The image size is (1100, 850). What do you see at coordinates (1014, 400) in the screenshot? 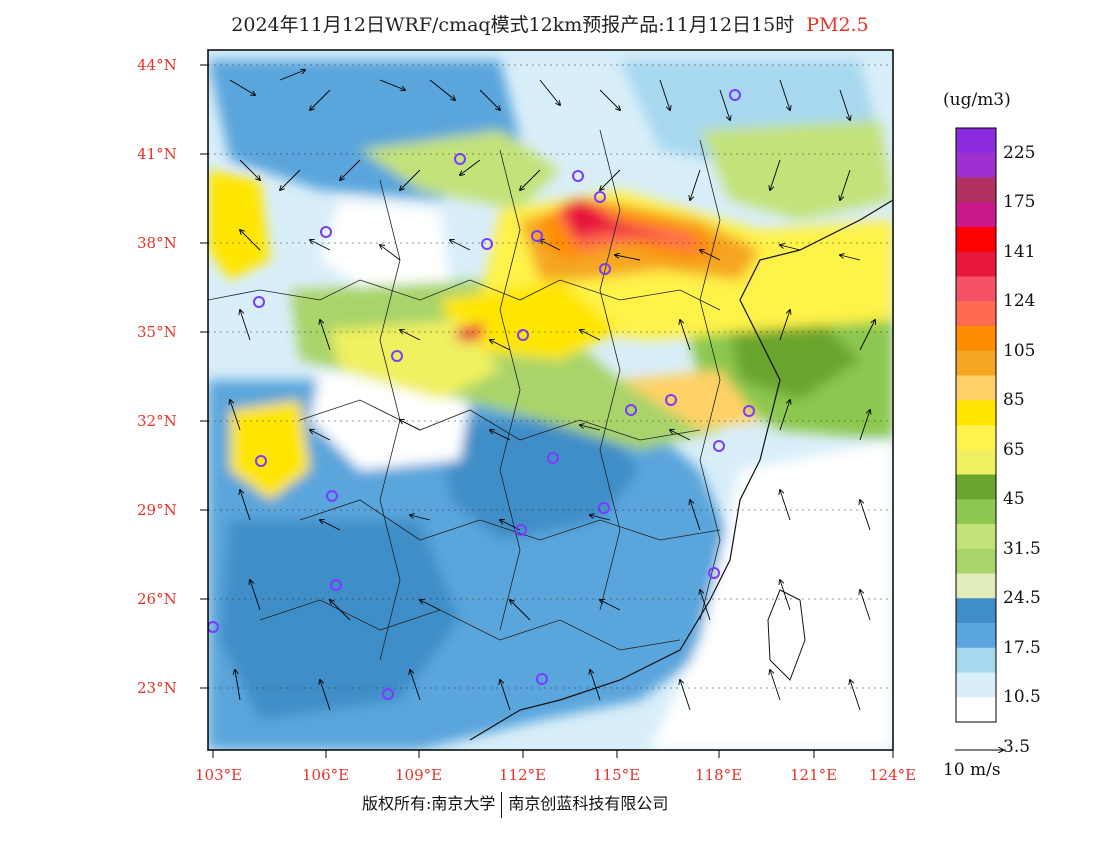
I see `colorbar-tick-label: 85` at bounding box center [1014, 400].